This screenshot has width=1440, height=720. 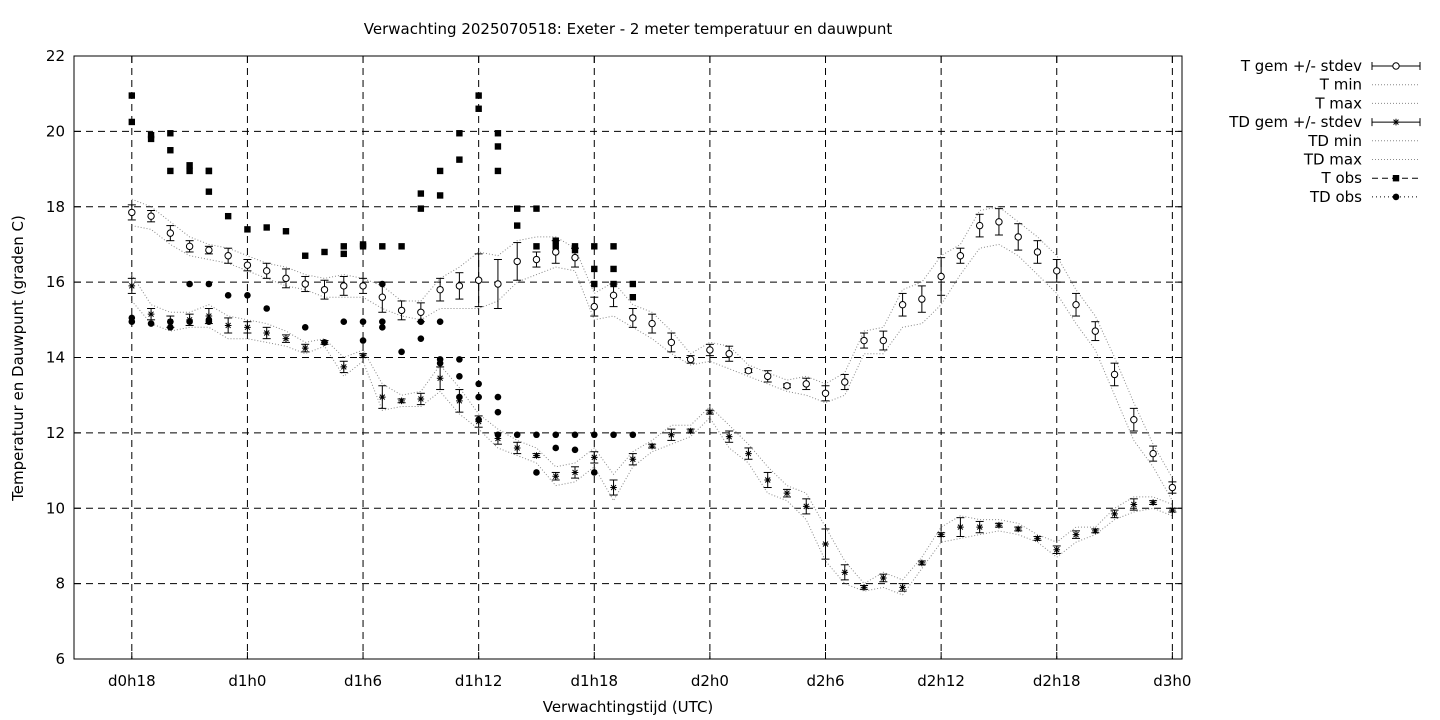 What do you see at coordinates (55, 207) in the screenshot?
I see `y-tick-label: 18` at bounding box center [55, 207].